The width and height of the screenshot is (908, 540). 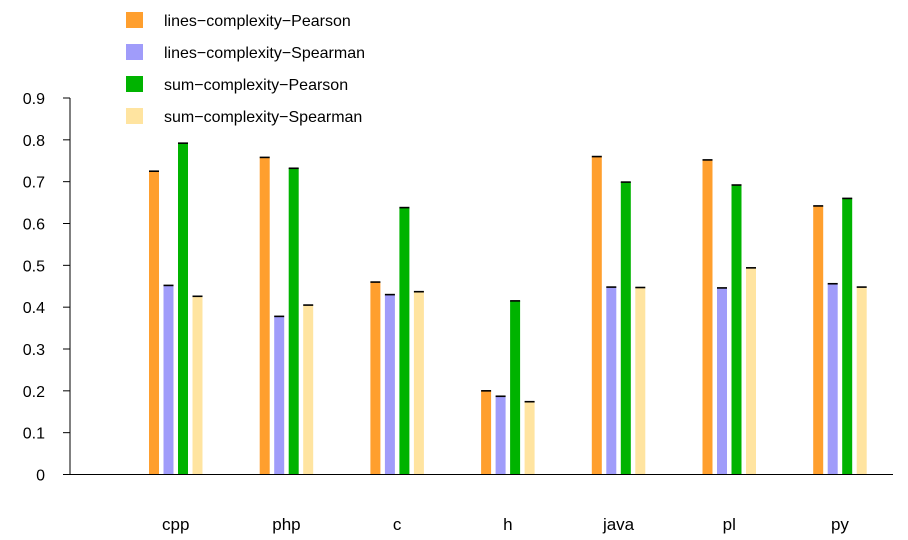 I want to click on x-category-label: c, so click(x=397, y=524).